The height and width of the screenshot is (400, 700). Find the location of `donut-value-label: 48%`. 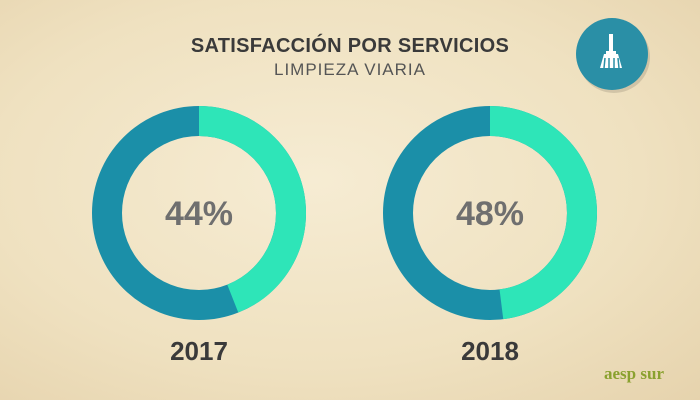

donut-value-label: 48% is located at coordinates (490, 214).